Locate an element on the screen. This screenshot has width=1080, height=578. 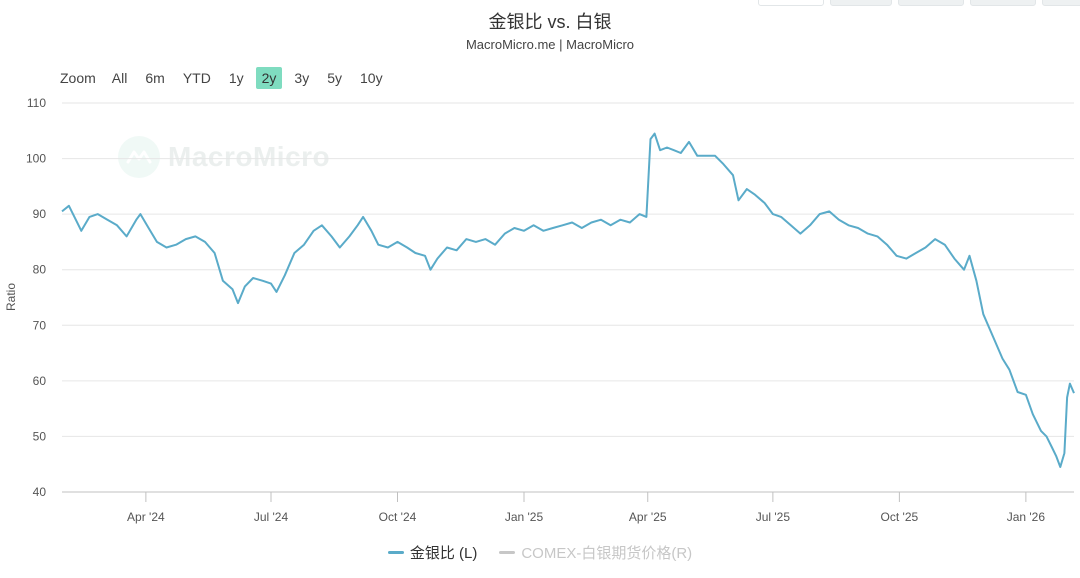
chart-title: 金银比 vs. 白银 is located at coordinates (550, 22).